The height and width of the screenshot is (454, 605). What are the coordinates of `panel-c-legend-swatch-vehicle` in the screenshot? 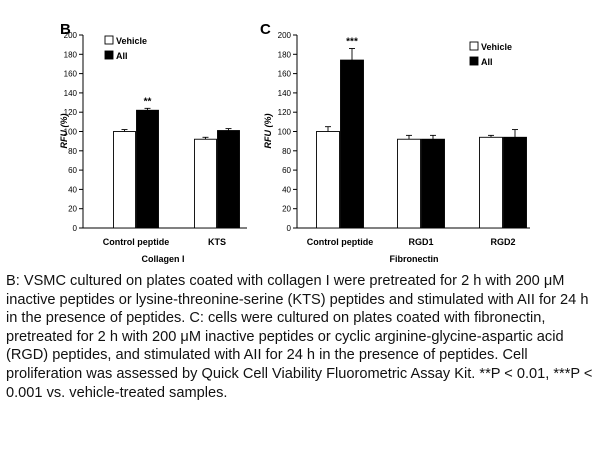 It's located at (474, 46).